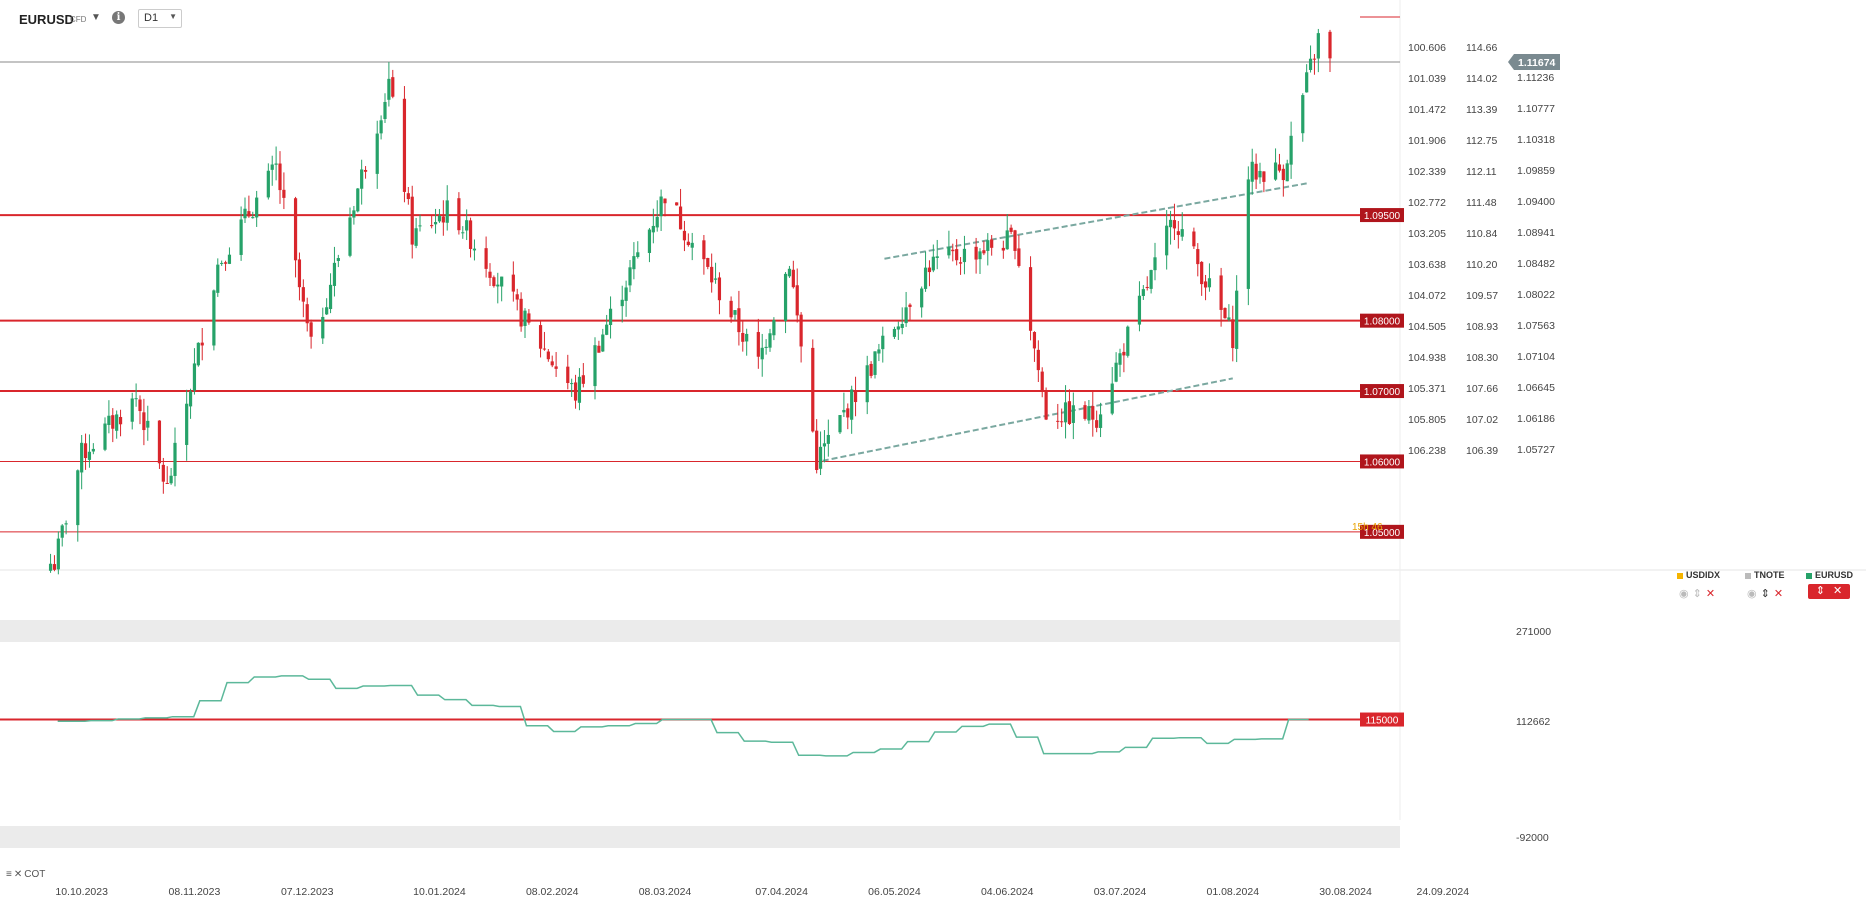 The height and width of the screenshot is (909, 1866). What do you see at coordinates (160, 18) in the screenshot?
I see `timeframe-select: D1 ▼` at bounding box center [160, 18].